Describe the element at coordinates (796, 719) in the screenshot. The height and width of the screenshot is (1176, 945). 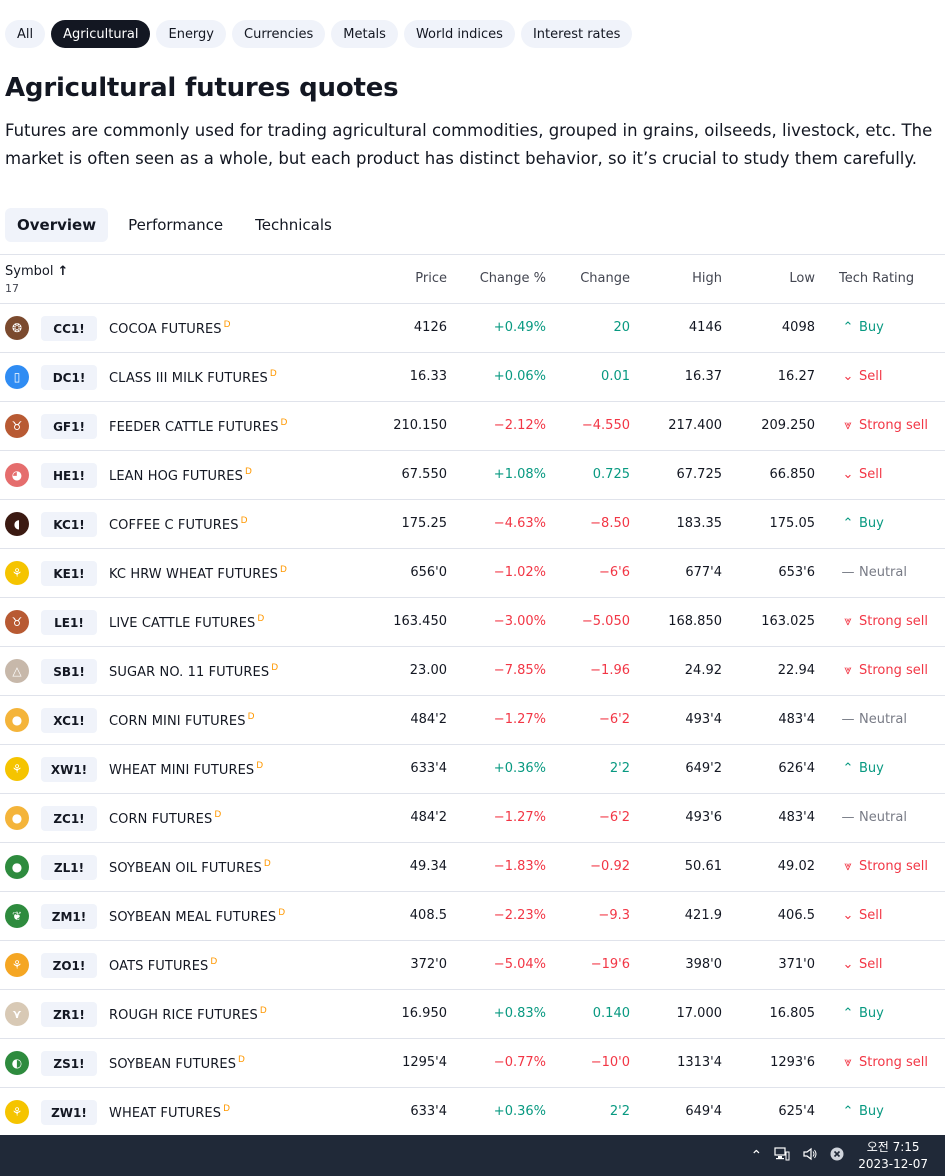
I see `low-cell: 483'4` at that location.